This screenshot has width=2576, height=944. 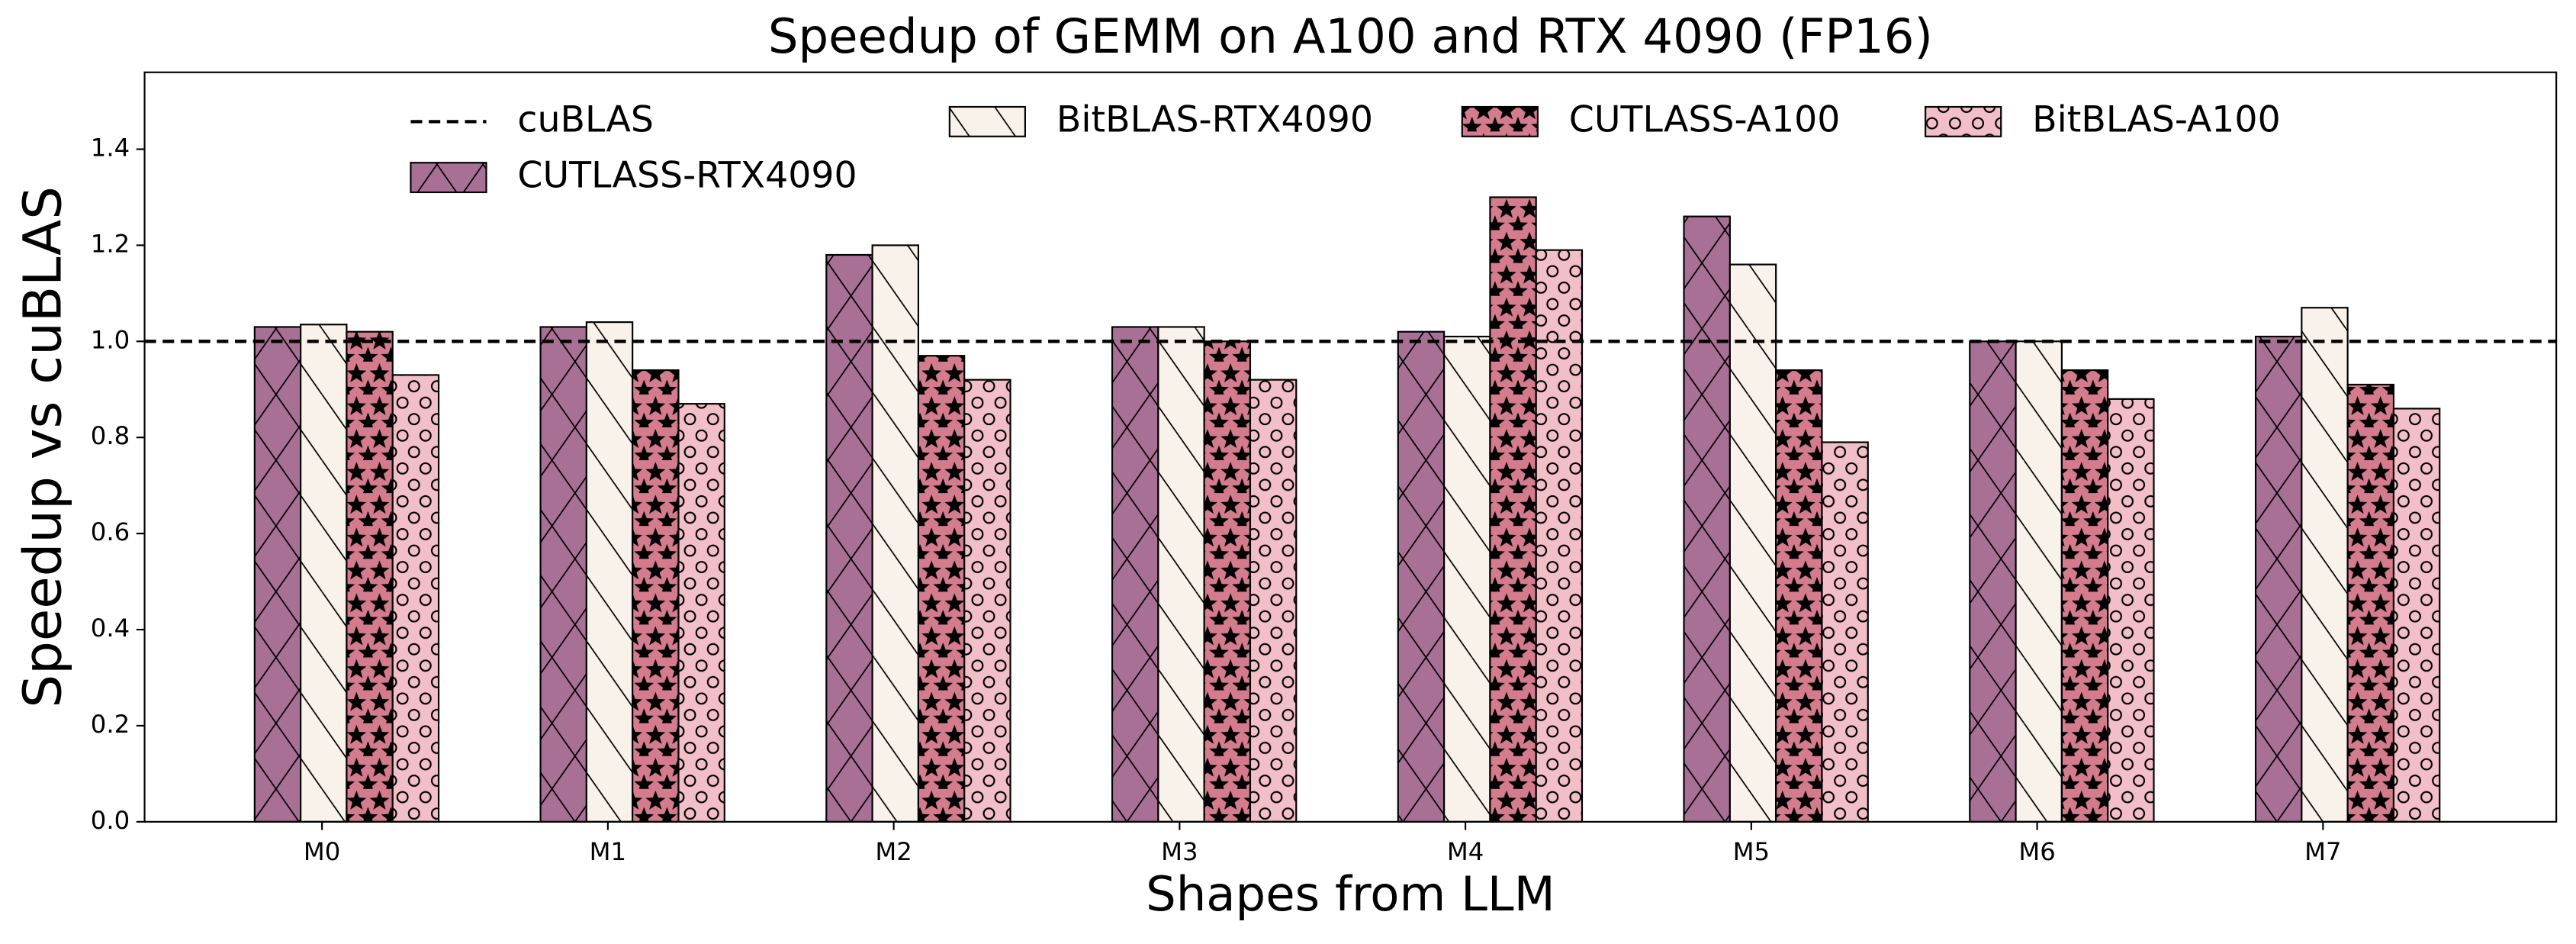 What do you see at coordinates (687, 176) in the screenshot?
I see `legend-label: CUTLASS-RTX4090` at bounding box center [687, 176].